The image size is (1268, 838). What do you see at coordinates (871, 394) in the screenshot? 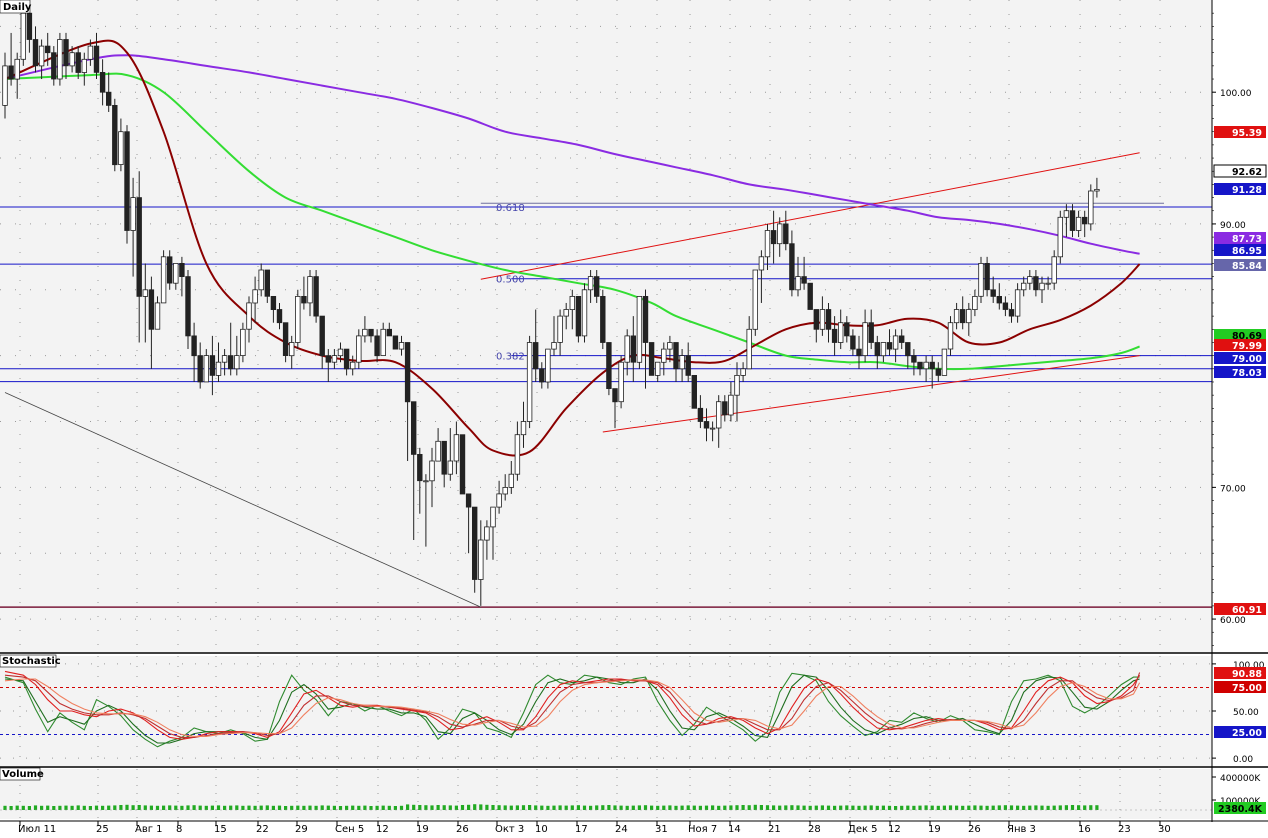
I see `trendline-channel-lower` at bounding box center [871, 394].